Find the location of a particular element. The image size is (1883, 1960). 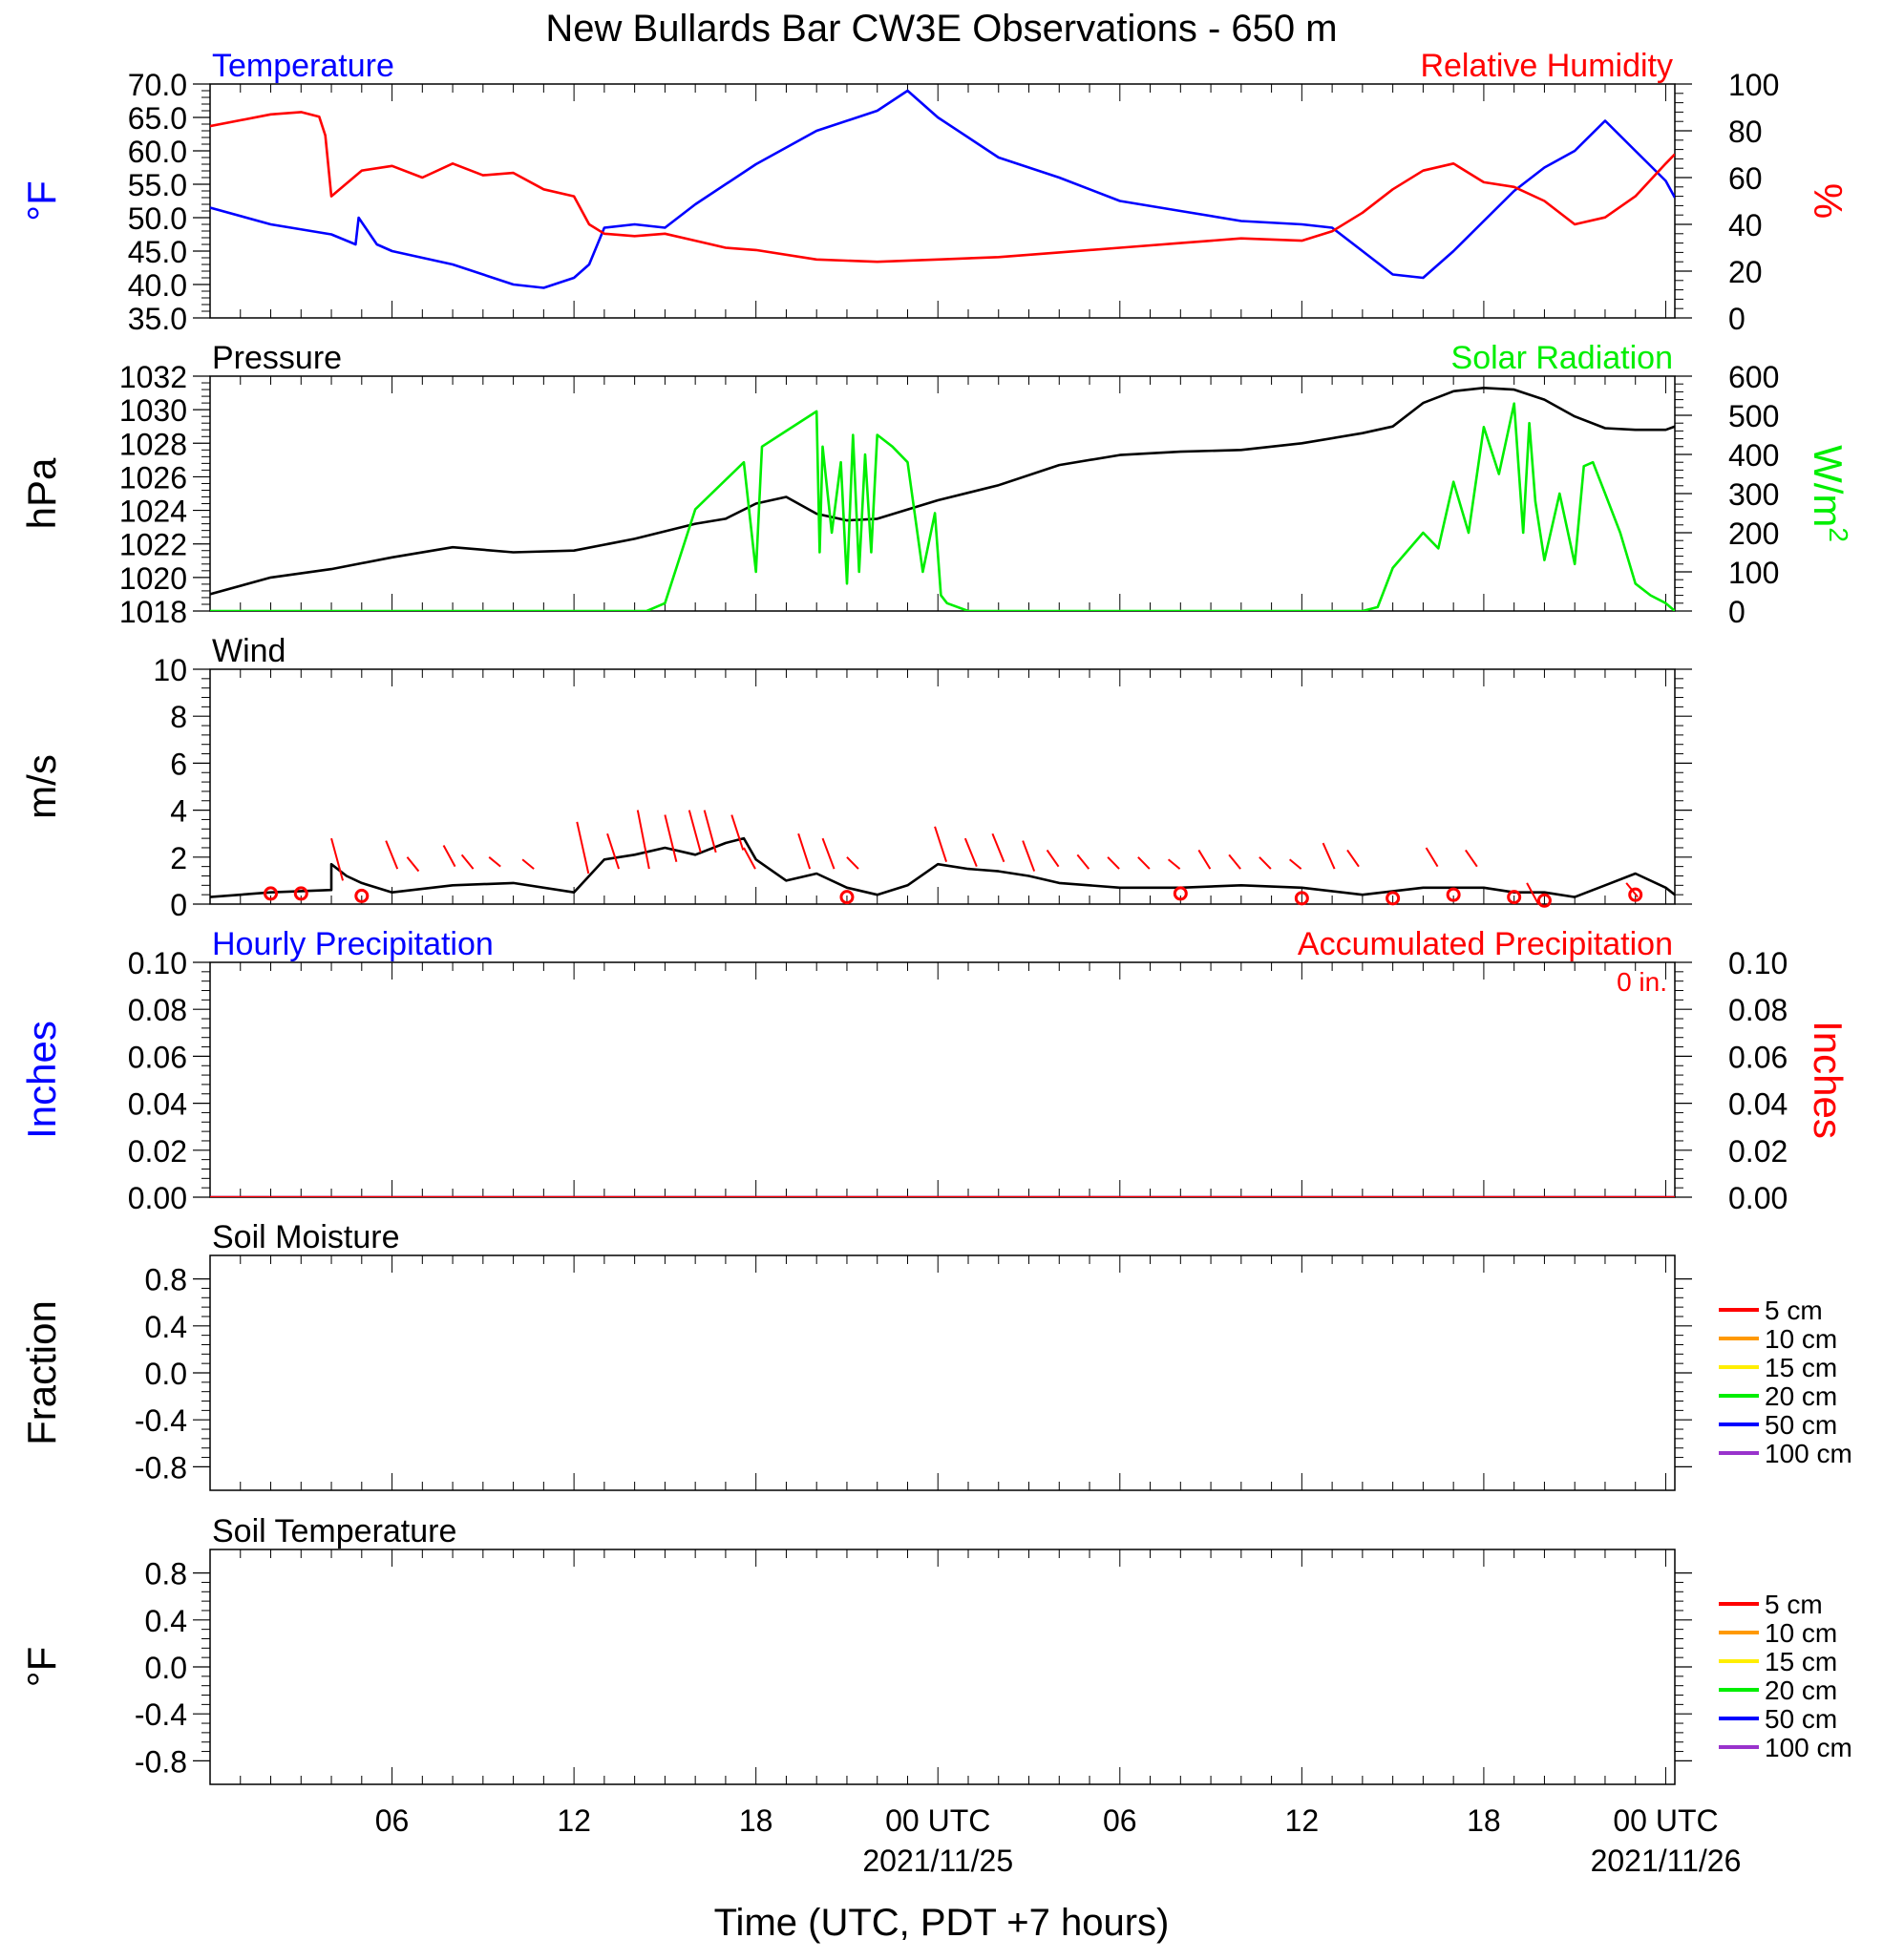

y-tick-label: 0.02 is located at coordinates (157, 1151).